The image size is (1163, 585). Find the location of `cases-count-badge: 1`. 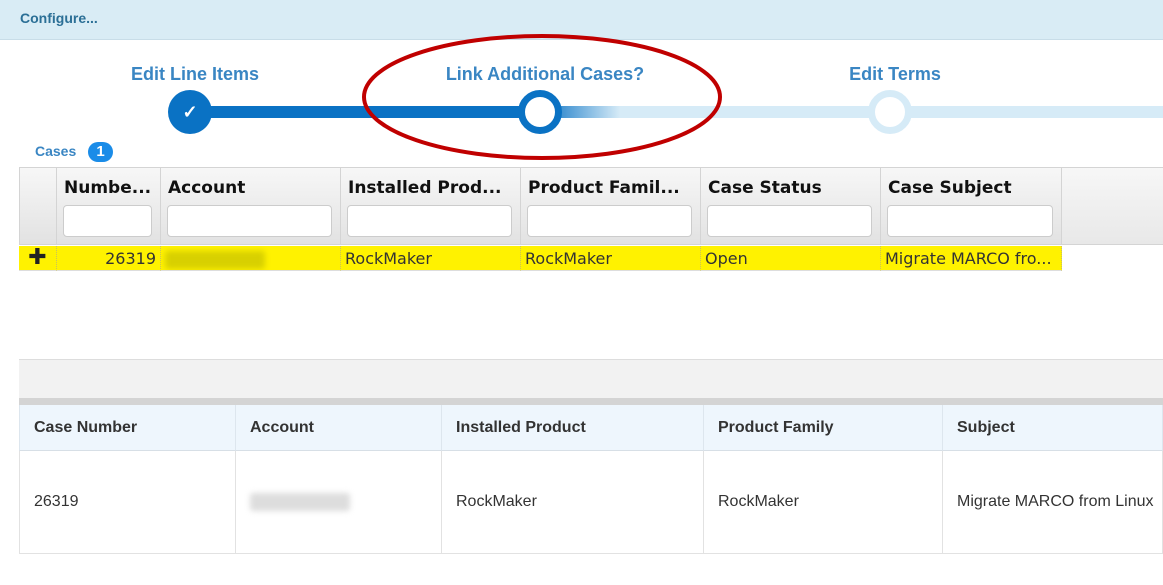

cases-count-badge: 1 is located at coordinates (100, 152).